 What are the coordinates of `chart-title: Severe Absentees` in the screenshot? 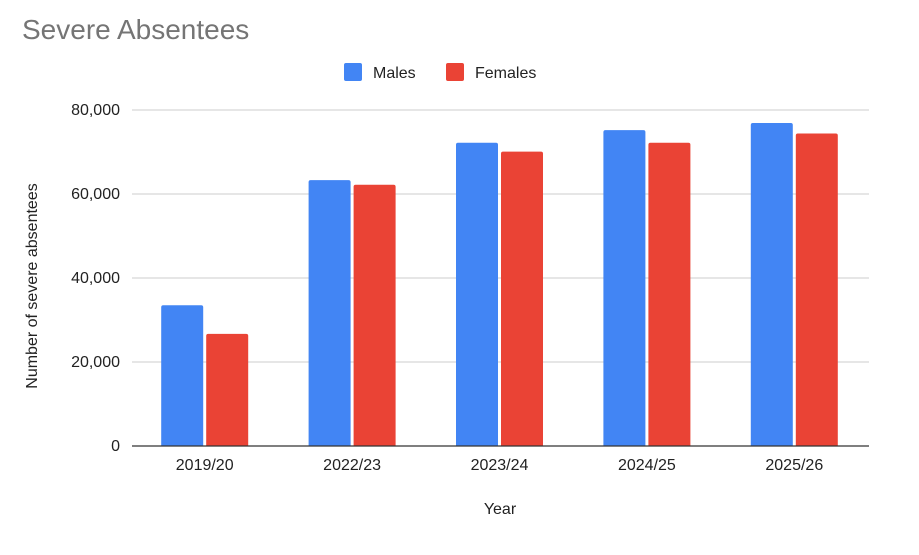 It's located at (135, 29).